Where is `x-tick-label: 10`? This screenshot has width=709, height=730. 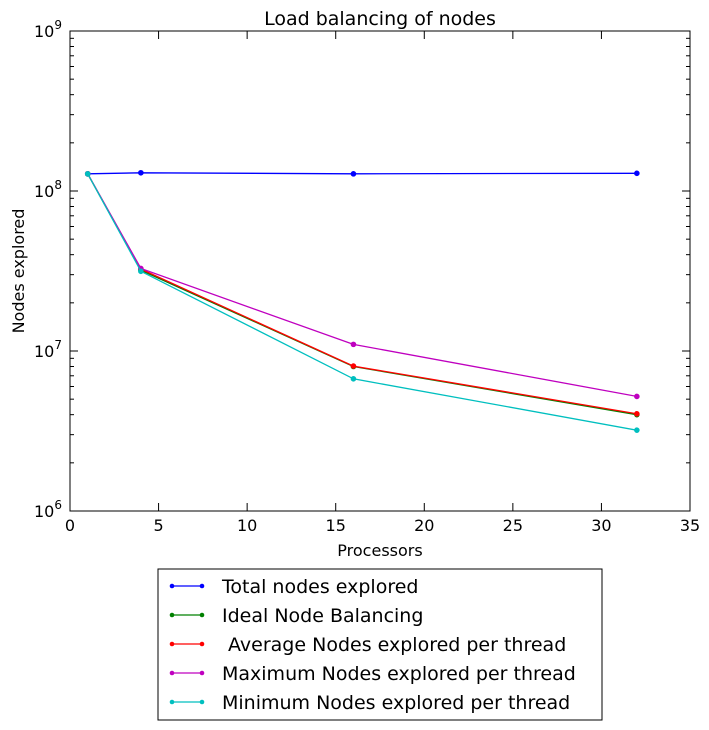
x-tick-label: 10 is located at coordinates (247, 525).